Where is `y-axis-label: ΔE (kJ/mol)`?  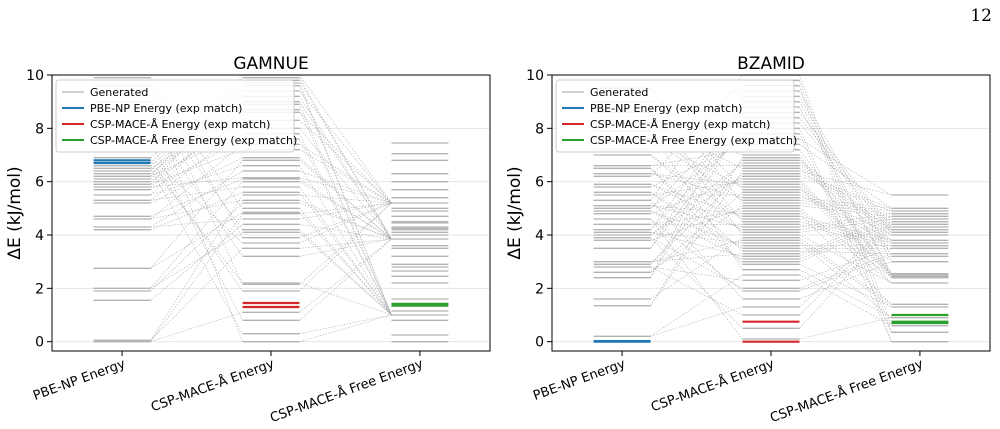
y-axis-label: ΔE (kJ/mol) is located at coordinates (15, 212).